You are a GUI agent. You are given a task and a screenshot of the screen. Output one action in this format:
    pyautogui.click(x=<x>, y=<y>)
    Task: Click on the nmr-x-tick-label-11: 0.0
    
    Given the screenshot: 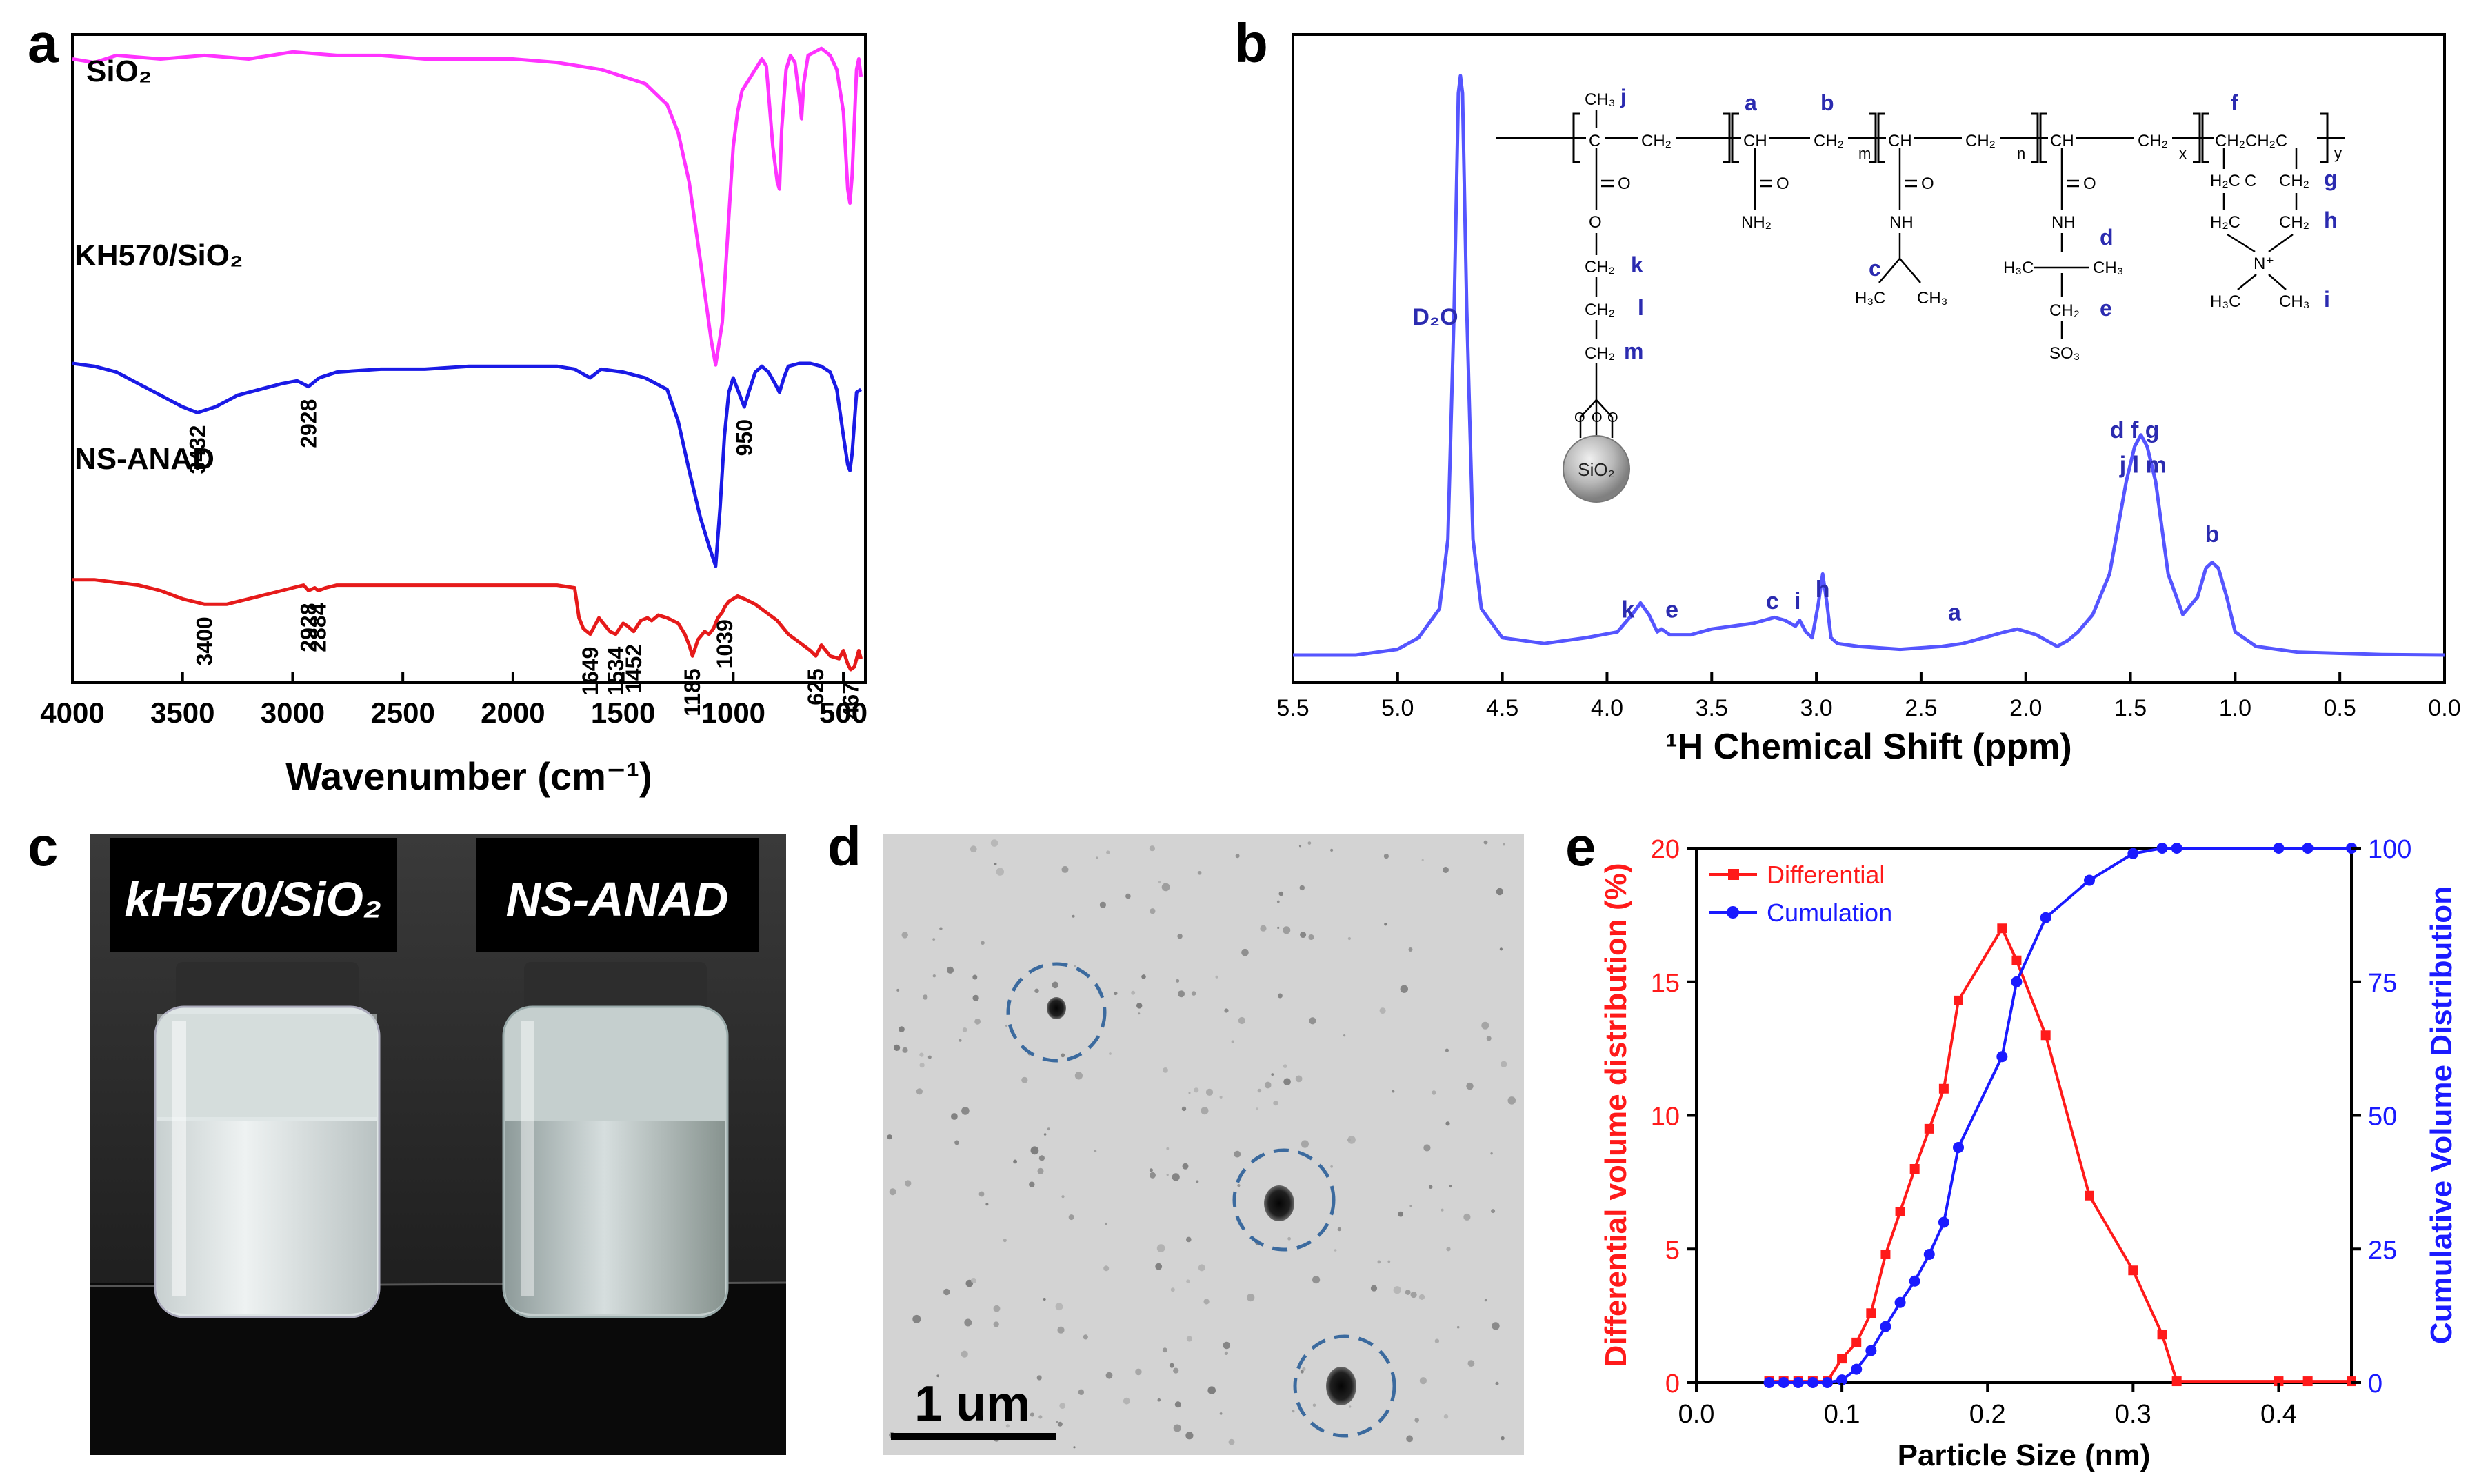 What is the action you would take?
    pyautogui.click(x=2444, y=708)
    